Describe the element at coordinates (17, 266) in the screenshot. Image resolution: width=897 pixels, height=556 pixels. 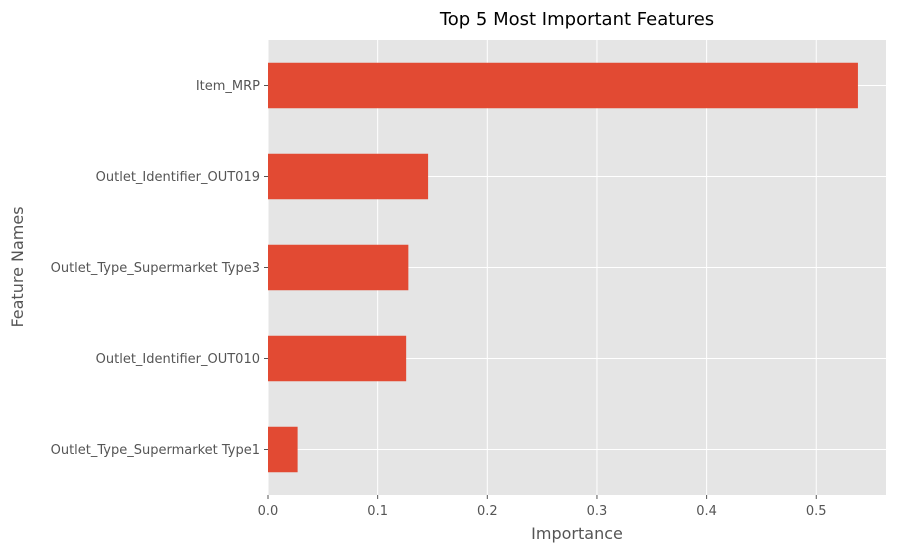
I see `y-axis-label: Feature Names` at that location.